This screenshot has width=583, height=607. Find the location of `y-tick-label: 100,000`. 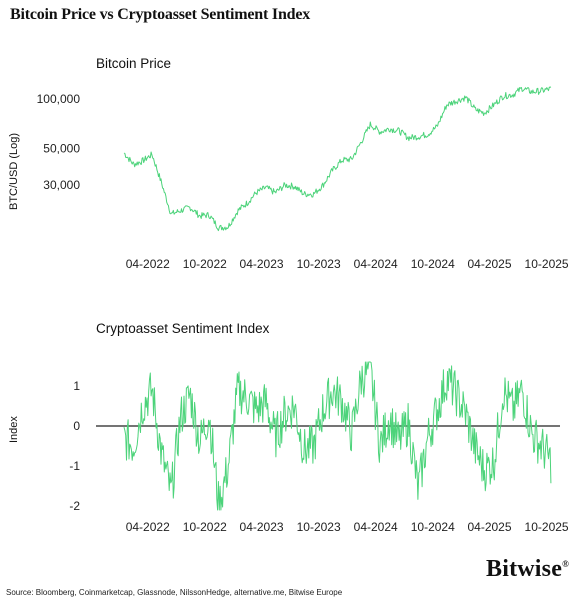

y-tick-label: 100,000 is located at coordinates (59, 99).